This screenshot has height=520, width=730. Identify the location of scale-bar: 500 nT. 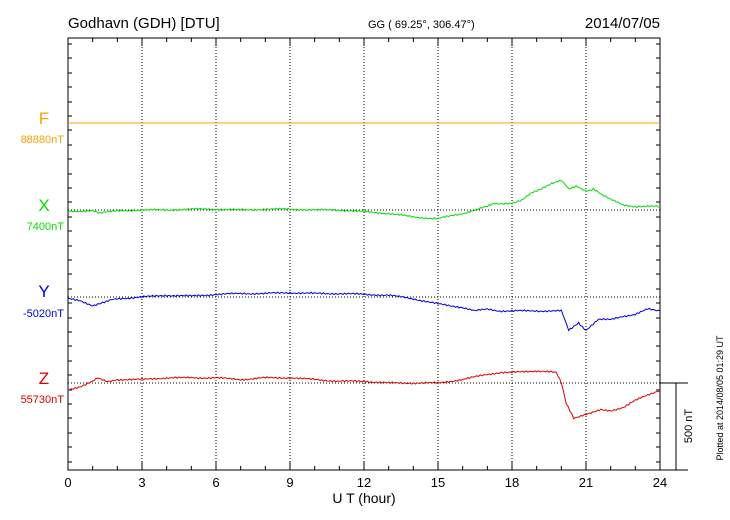
(677, 426).